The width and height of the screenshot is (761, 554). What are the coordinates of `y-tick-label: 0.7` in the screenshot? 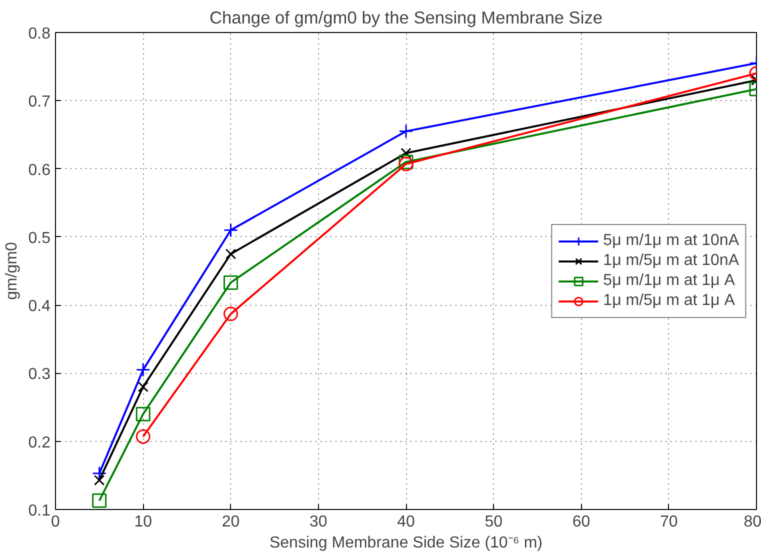 It's located at (39, 102).